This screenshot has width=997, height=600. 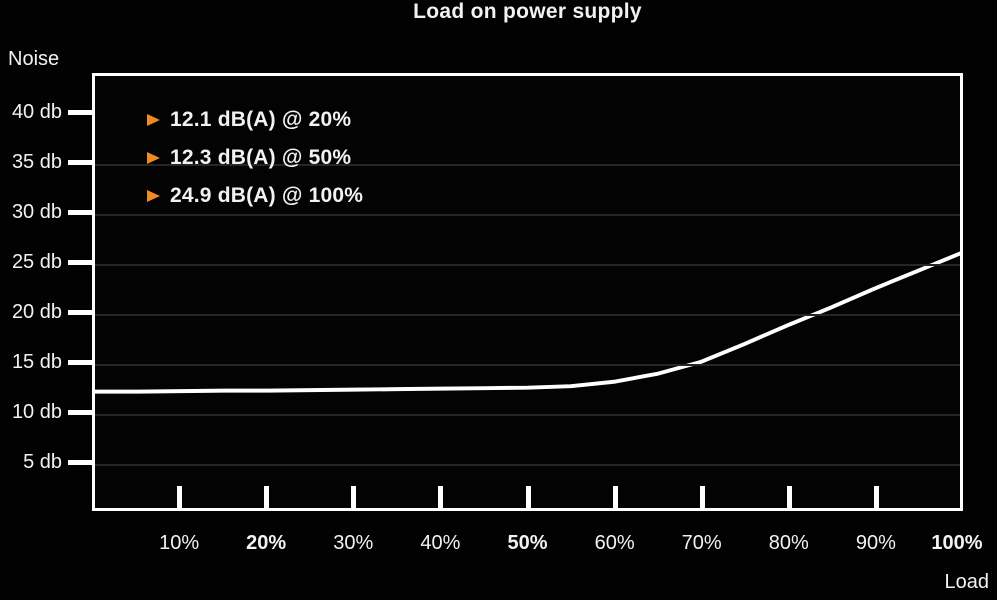 I want to click on x-tick-label: 100%, so click(x=957, y=543).